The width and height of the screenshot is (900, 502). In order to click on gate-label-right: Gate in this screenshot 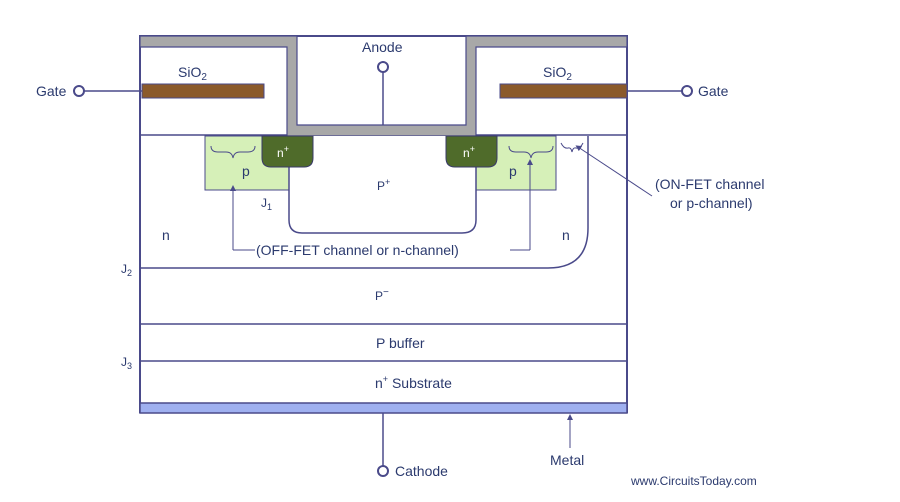, I will do `click(713, 91)`.